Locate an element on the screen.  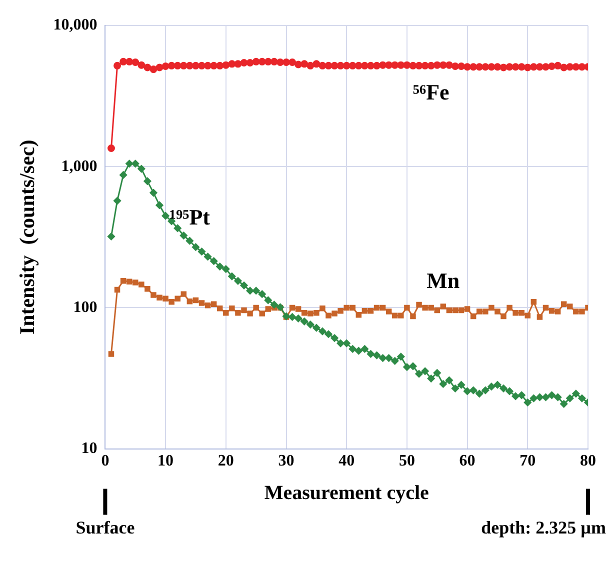
text: depth: 2.325 µm is located at coordinates (543, 527).